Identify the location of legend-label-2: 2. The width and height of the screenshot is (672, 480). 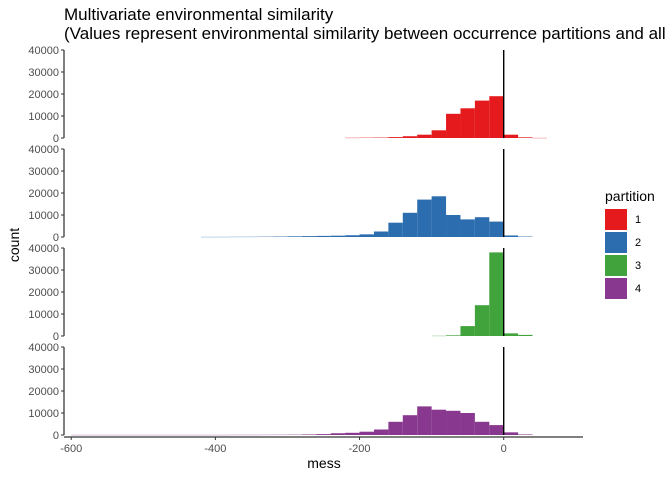
(638, 243).